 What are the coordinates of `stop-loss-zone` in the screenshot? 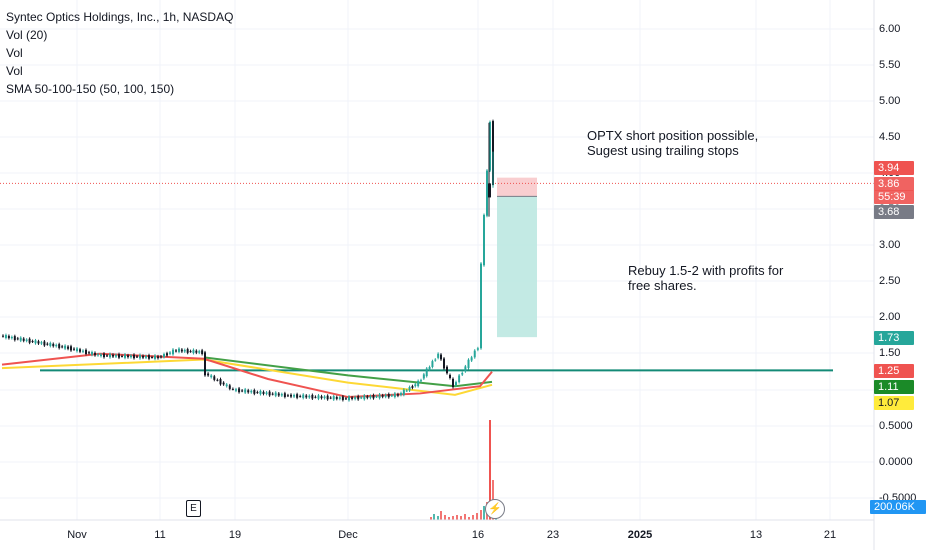 It's located at (517, 187).